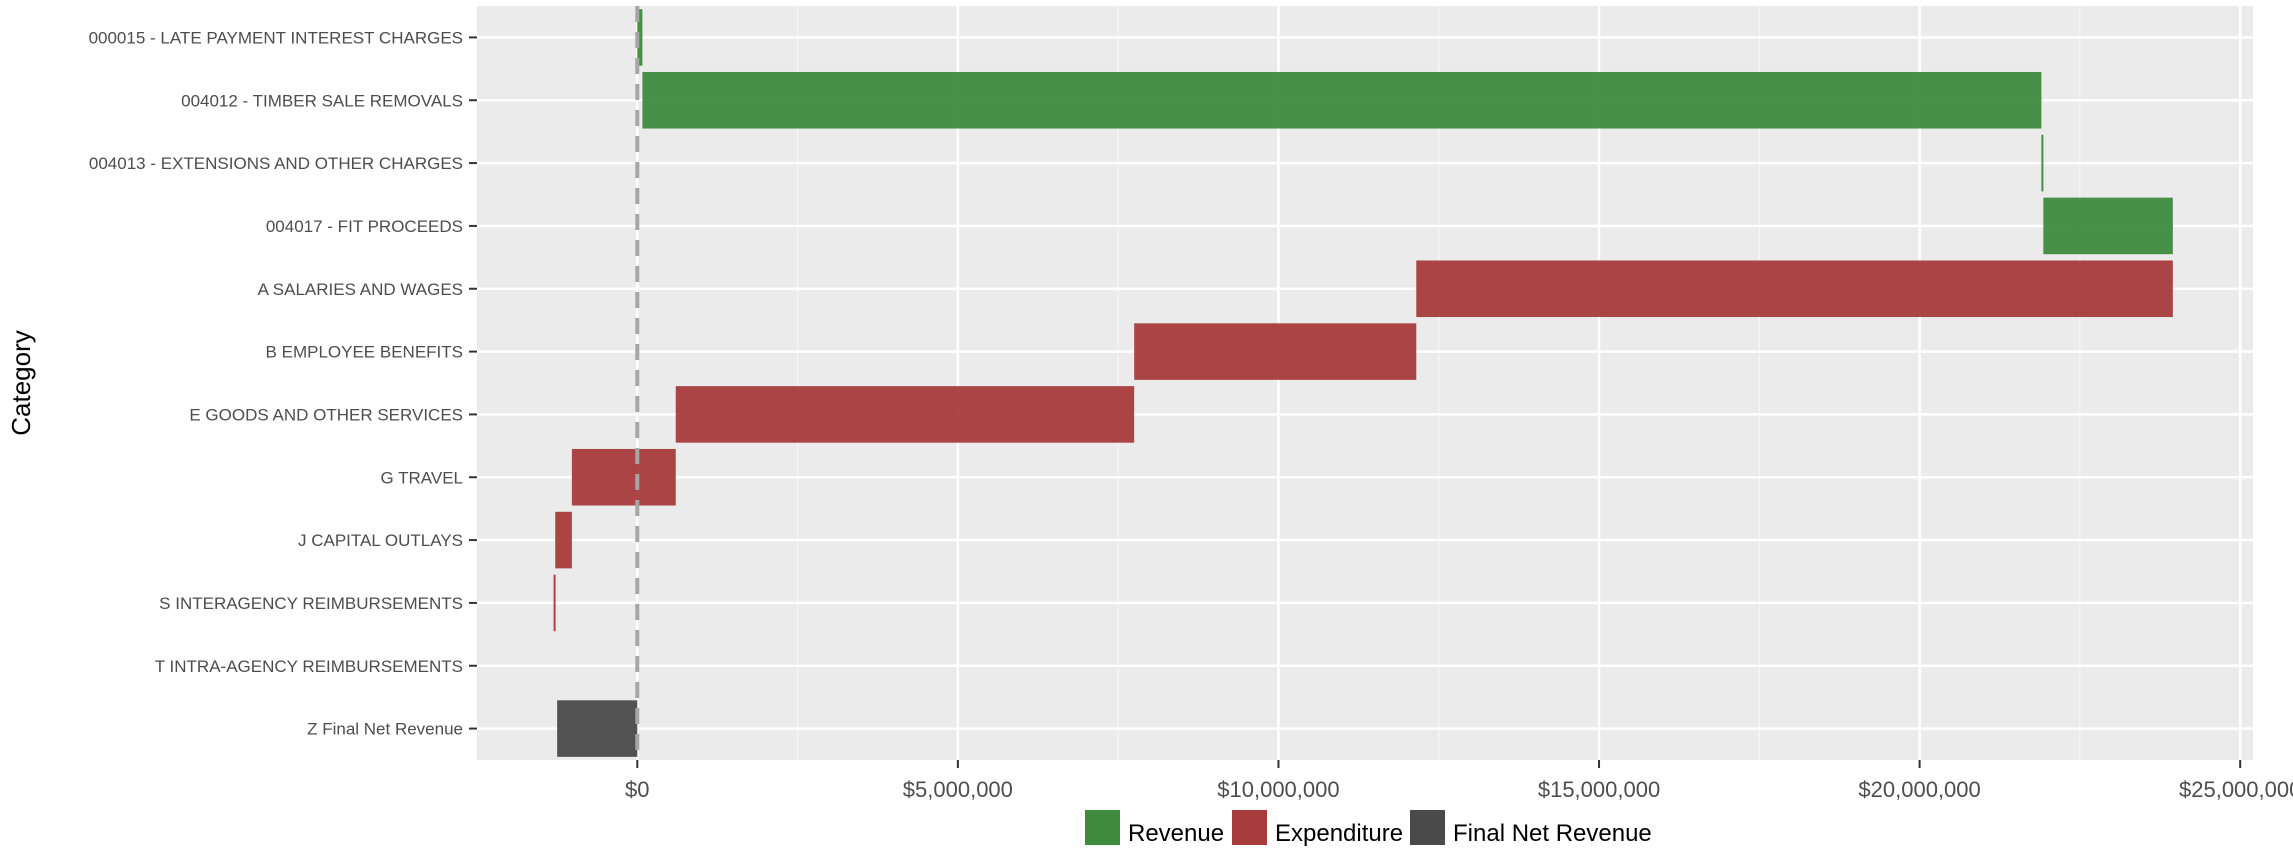  What do you see at coordinates (21, 383) in the screenshot?
I see `y-axis-title: Category` at bounding box center [21, 383].